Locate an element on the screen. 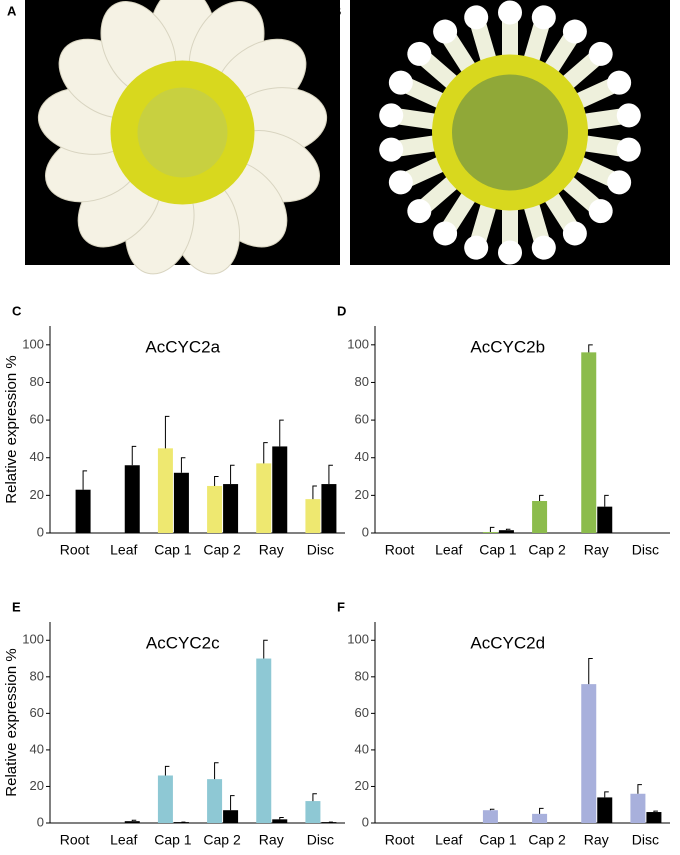 The width and height of the screenshot is (680, 855). panel-label: E is located at coordinates (16, 606).